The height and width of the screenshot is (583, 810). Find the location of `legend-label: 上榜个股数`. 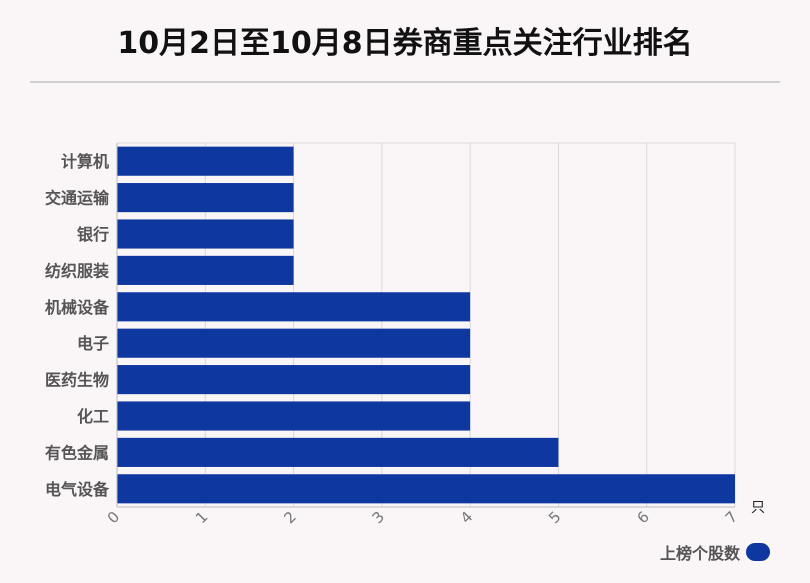

legend-label: 上榜个股数 is located at coordinates (699, 553).